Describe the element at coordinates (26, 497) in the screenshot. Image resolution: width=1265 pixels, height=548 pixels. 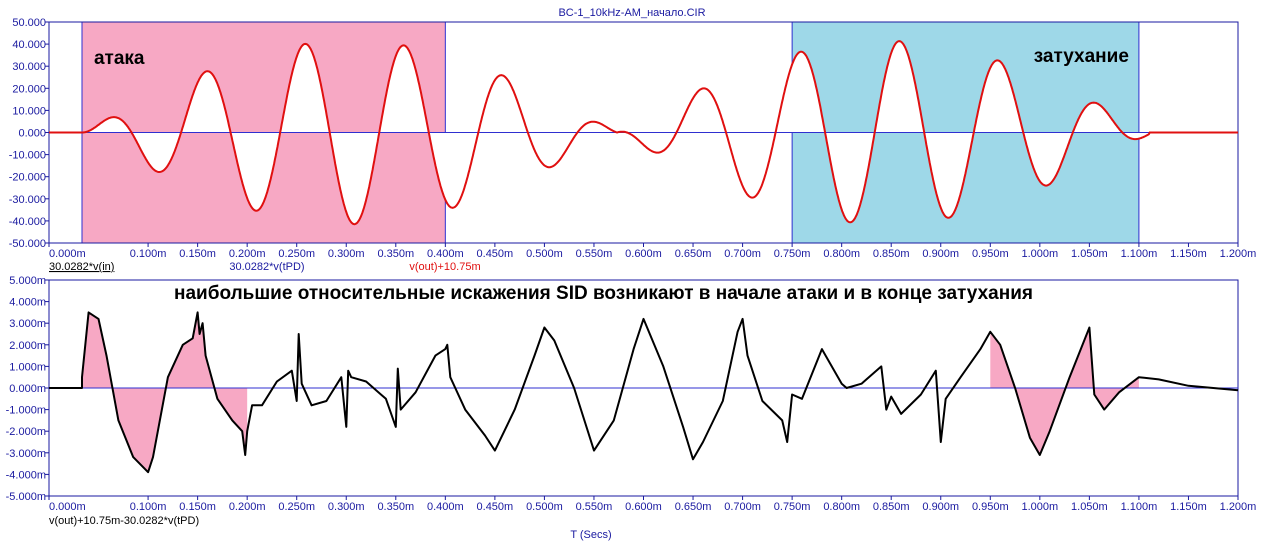
I see `y-tick-label: -5.000m` at that location.